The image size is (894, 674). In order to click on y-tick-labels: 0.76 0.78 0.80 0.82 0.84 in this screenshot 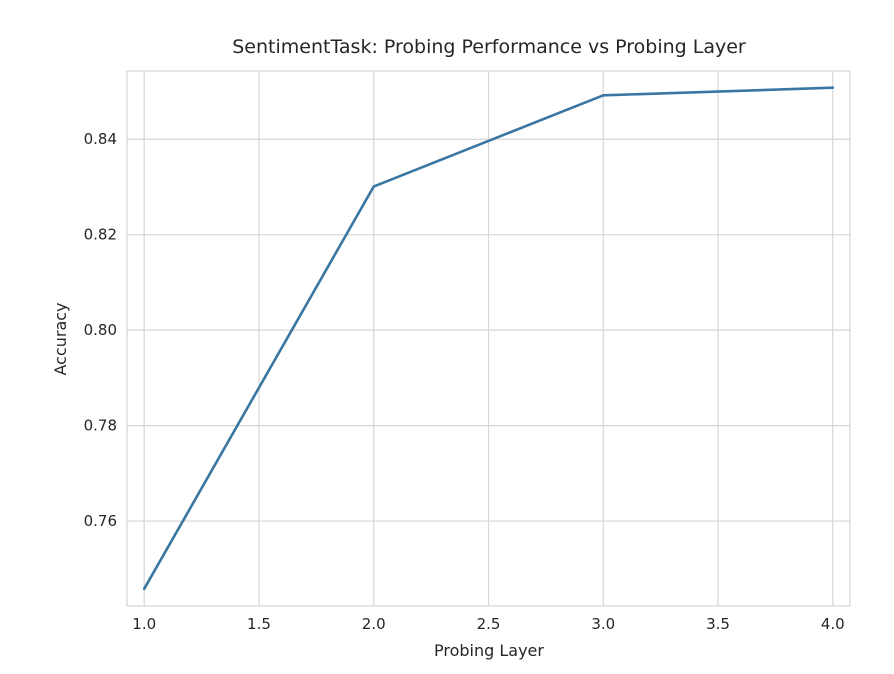, I will do `click(100, 330)`.